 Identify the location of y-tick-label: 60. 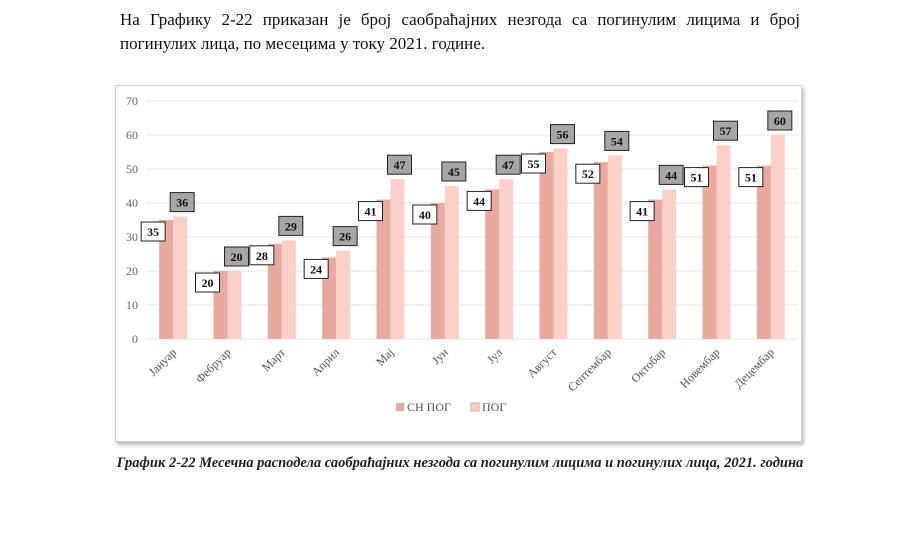
(132, 135).